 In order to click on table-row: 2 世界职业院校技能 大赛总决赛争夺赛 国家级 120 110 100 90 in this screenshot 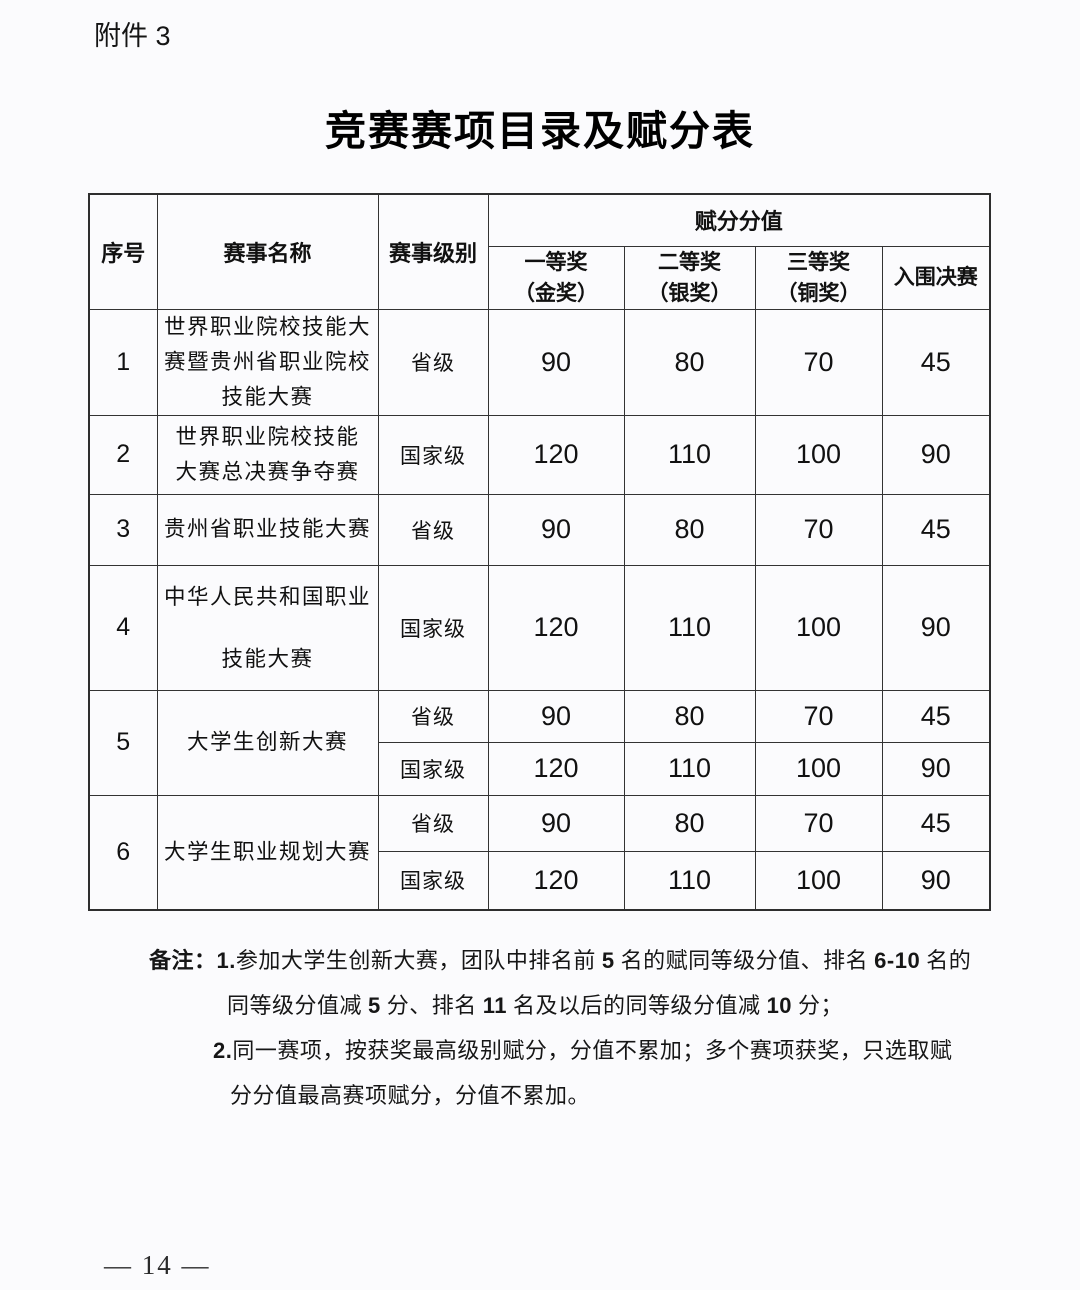, I will do `click(539, 454)`.